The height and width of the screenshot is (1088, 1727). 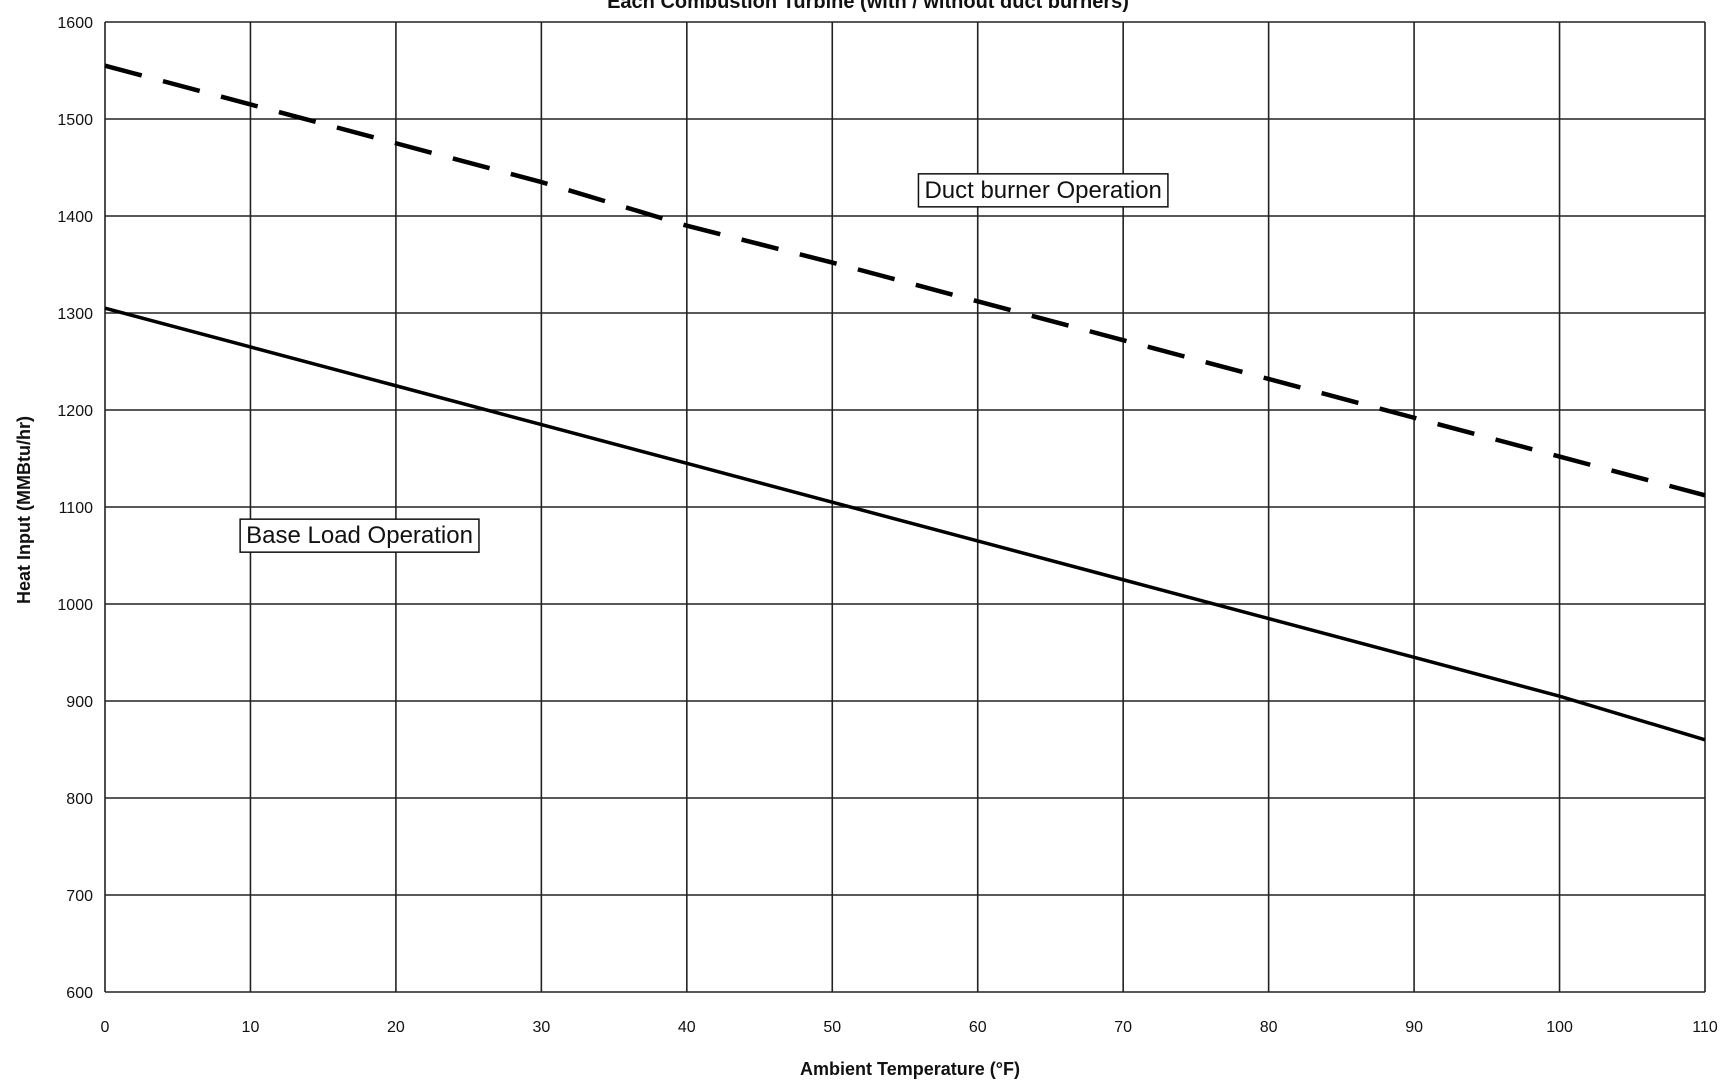 What do you see at coordinates (251, 1027) in the screenshot?
I see `x-tick-label: 10` at bounding box center [251, 1027].